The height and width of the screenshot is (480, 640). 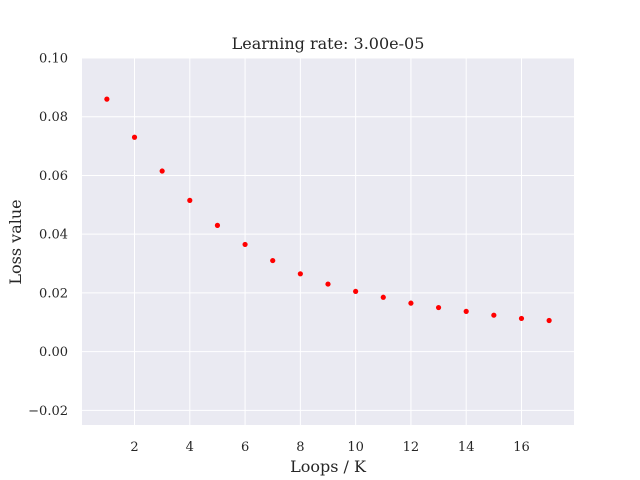 What do you see at coordinates (521, 447) in the screenshot?
I see `x-tick-label: 16` at bounding box center [521, 447].